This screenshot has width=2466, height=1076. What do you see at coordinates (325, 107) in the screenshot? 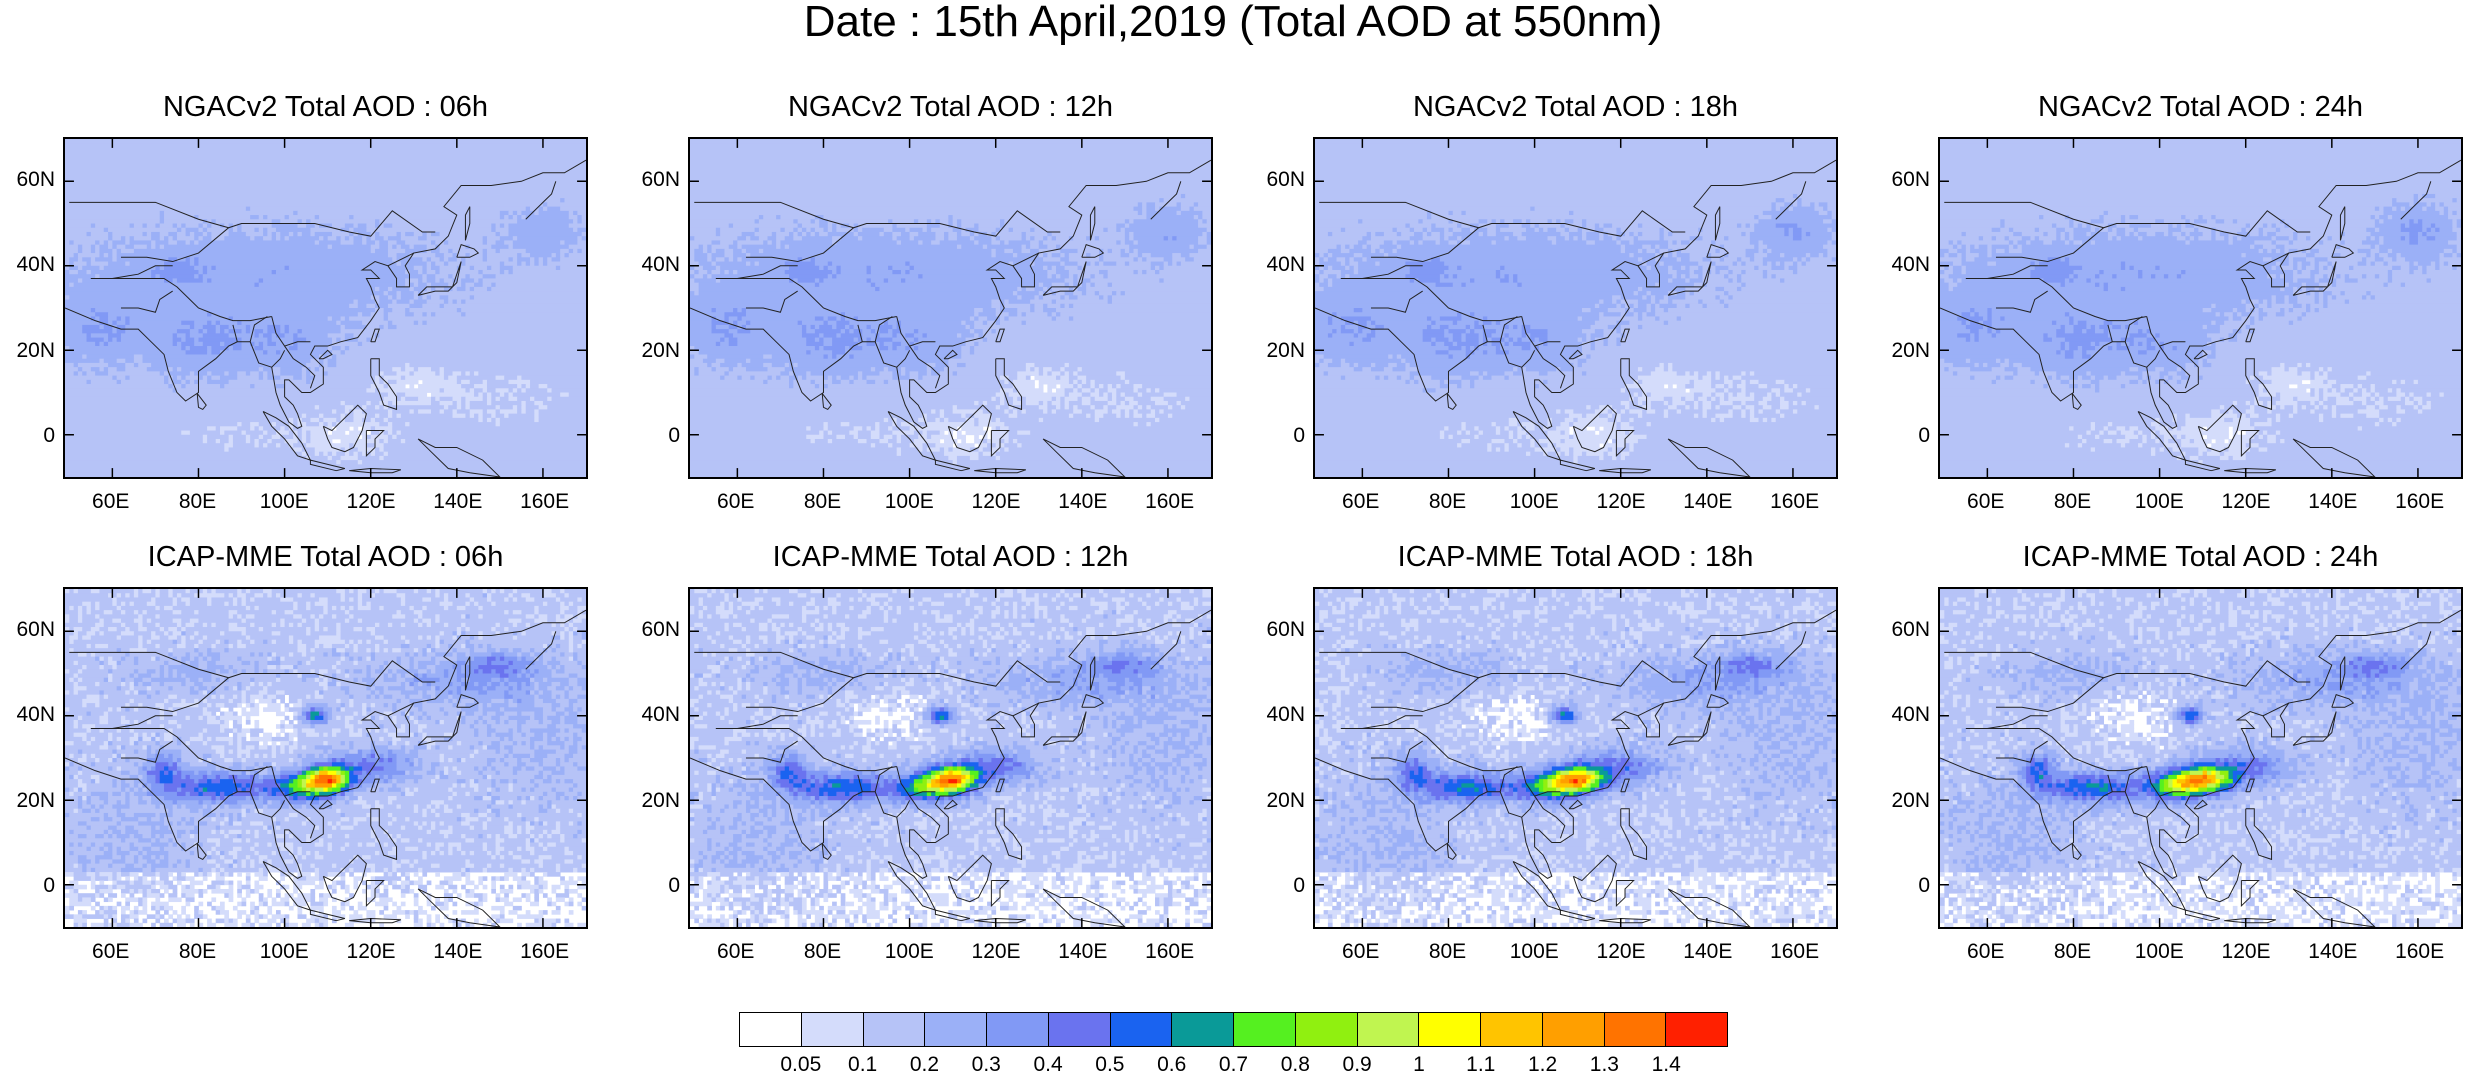
I see `panel-title: NGACv2 Total AOD : 06h` at bounding box center [325, 107].